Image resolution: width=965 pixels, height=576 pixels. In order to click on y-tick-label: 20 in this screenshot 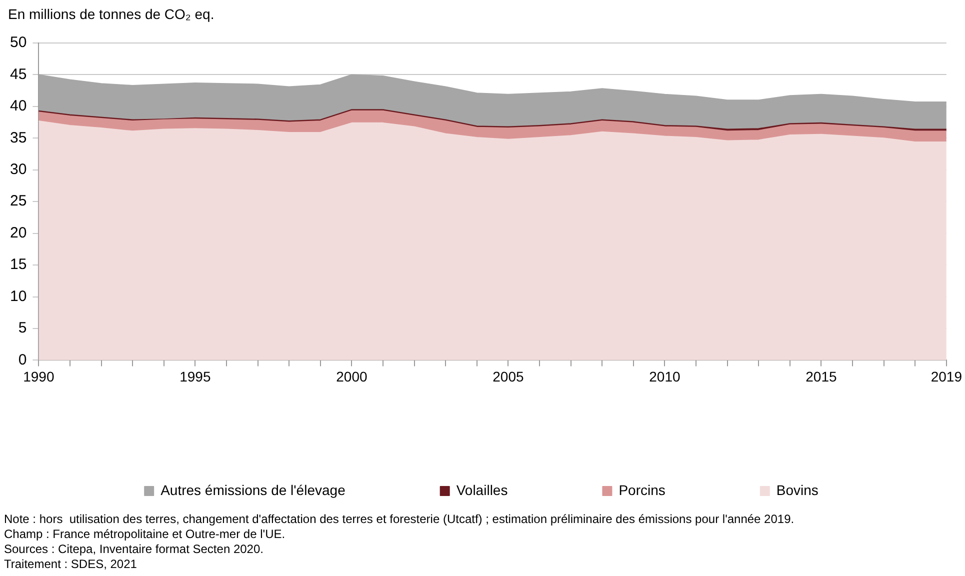, I will do `click(18, 233)`.